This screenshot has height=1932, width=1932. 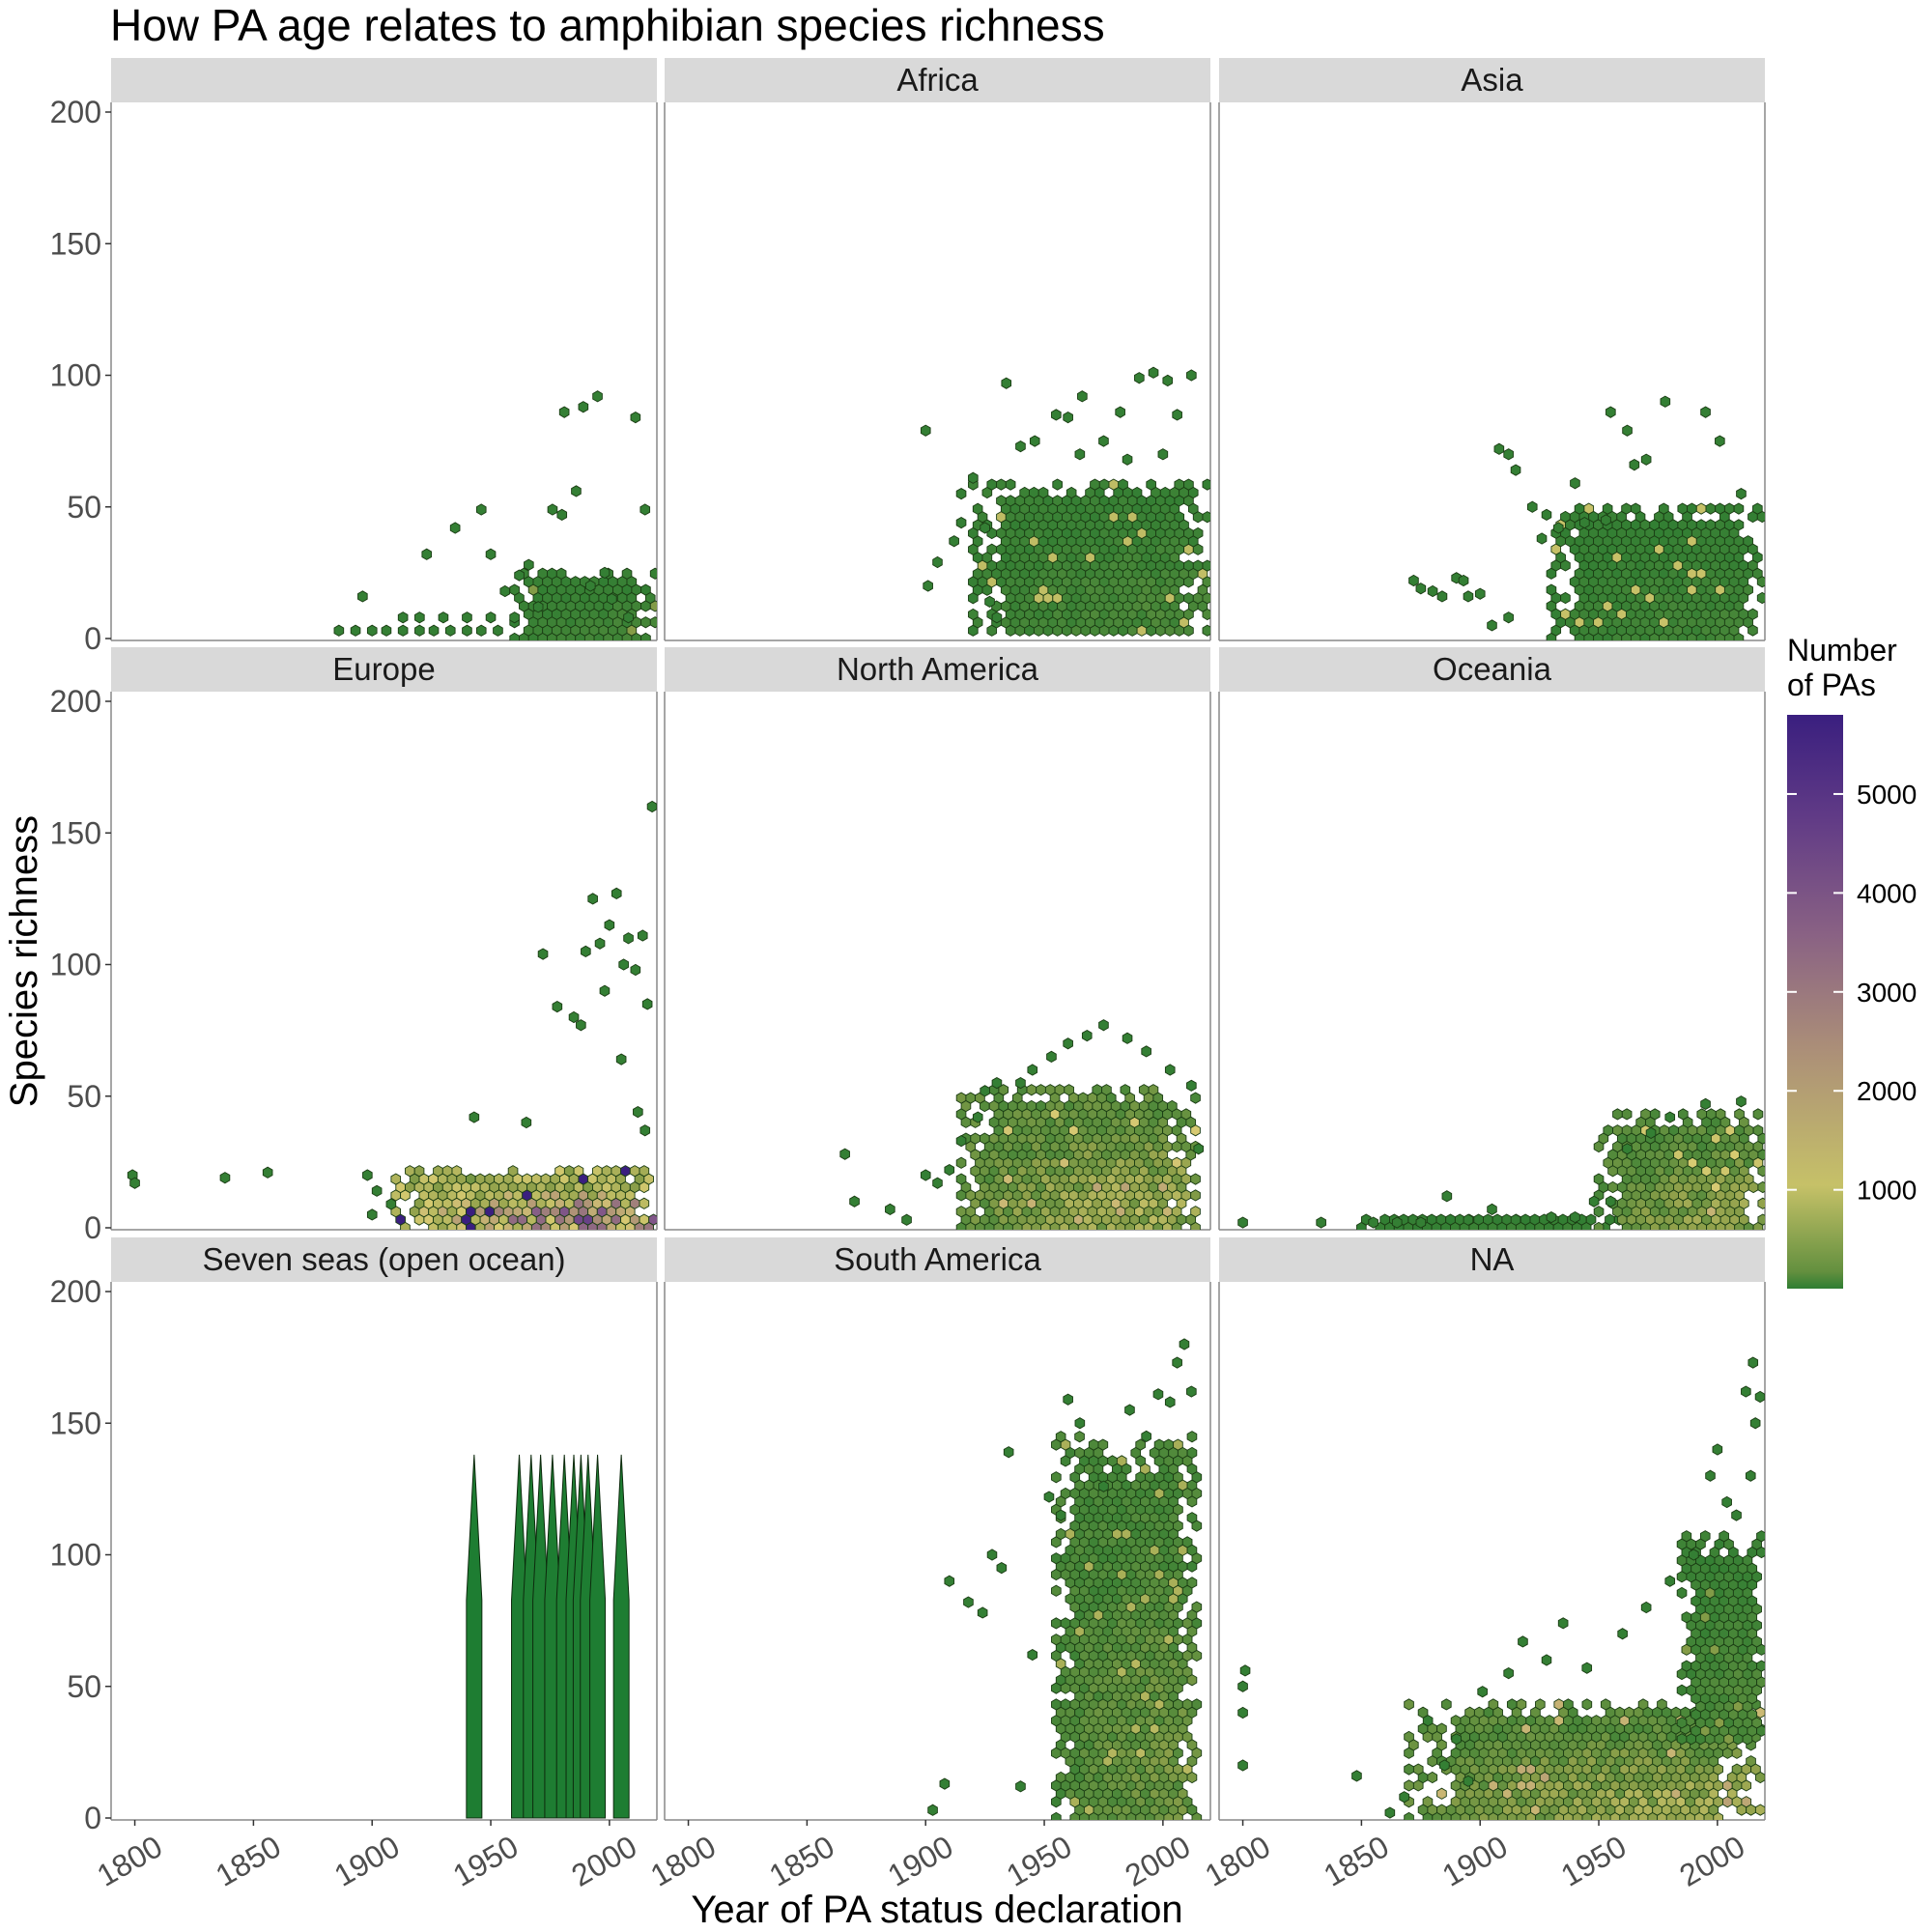 What do you see at coordinates (24, 961) in the screenshot?
I see `y-axis-title: Species richness` at bounding box center [24, 961].